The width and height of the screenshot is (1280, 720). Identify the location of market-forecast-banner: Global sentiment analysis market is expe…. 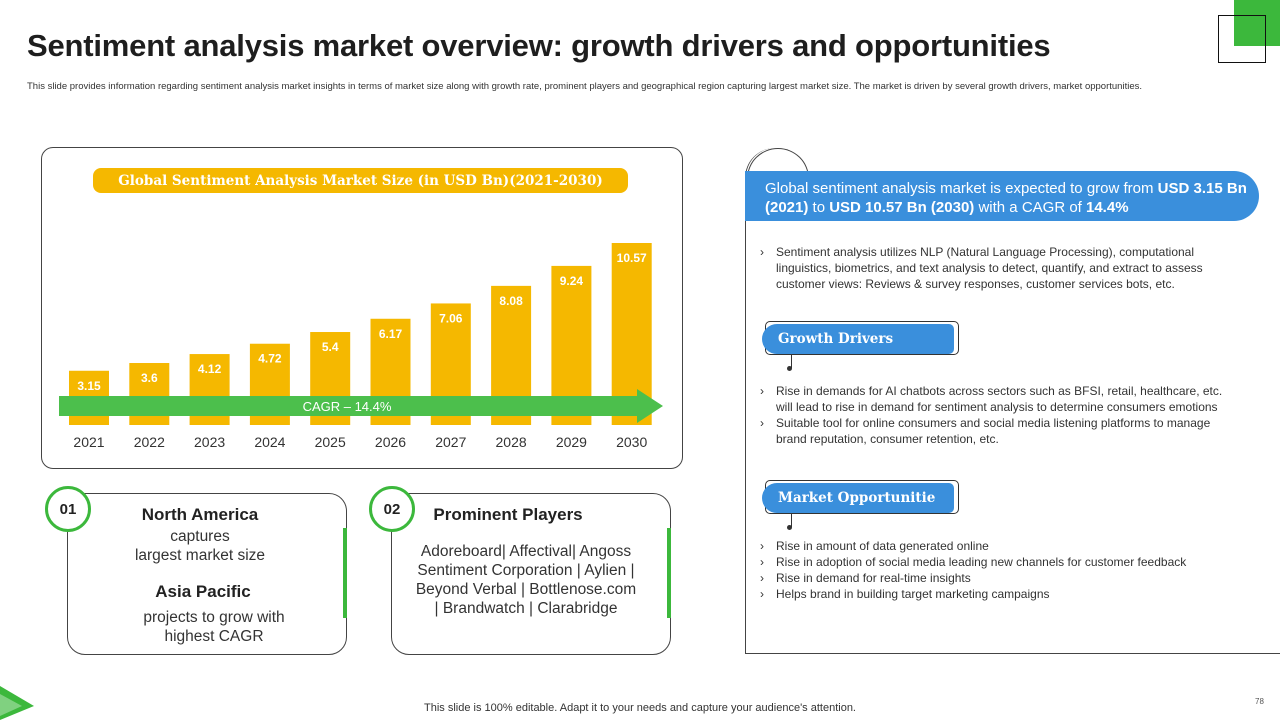
(1002, 196).